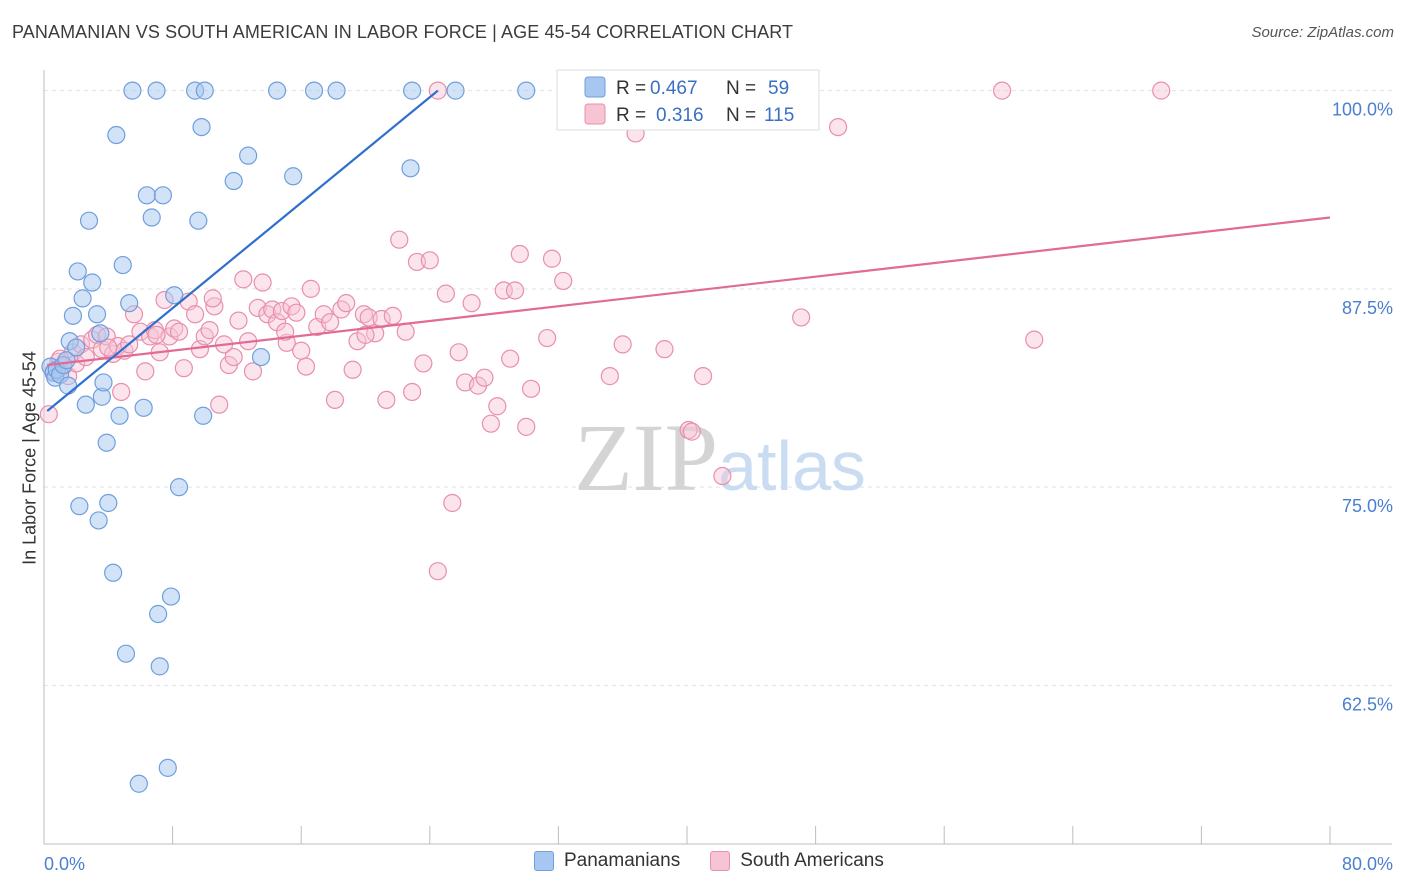  I want to click on x-tick-label-min: 0.0%, so click(64, 864).